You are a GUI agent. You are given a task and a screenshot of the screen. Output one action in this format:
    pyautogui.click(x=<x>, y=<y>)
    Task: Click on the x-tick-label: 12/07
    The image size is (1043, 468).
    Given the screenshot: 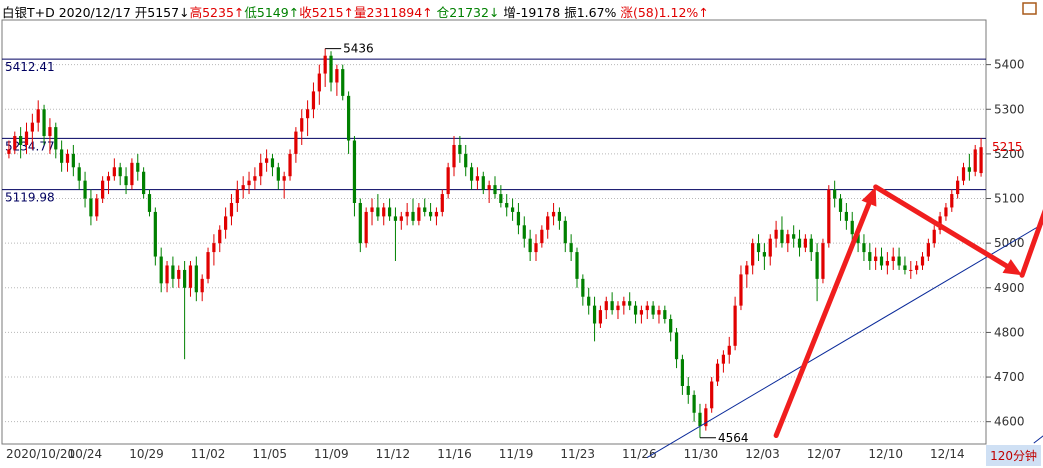 What is the action you would take?
    pyautogui.click(x=824, y=454)
    